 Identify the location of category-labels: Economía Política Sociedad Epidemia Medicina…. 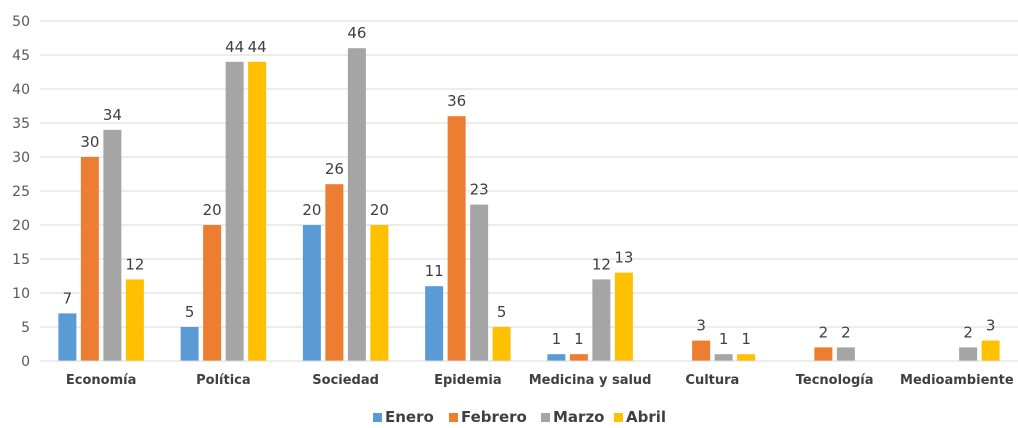
(540, 380).